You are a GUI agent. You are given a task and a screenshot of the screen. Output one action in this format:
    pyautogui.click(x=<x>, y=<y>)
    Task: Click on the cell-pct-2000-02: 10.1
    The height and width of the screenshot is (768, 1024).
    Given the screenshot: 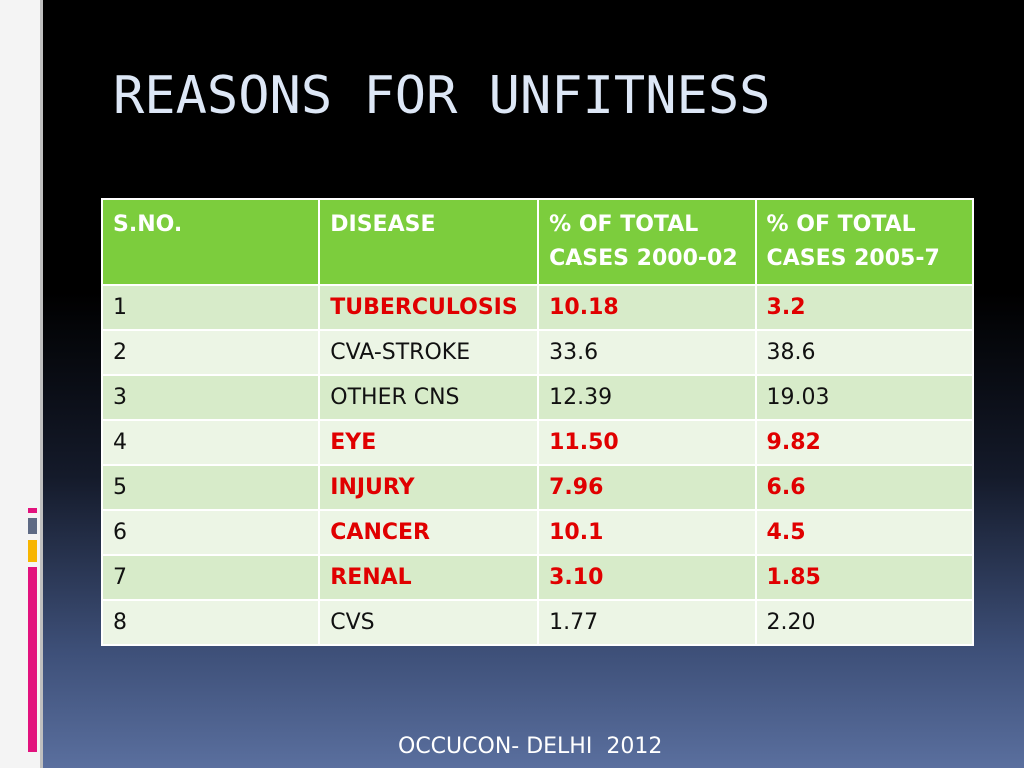 What is the action you would take?
    pyautogui.click(x=647, y=532)
    